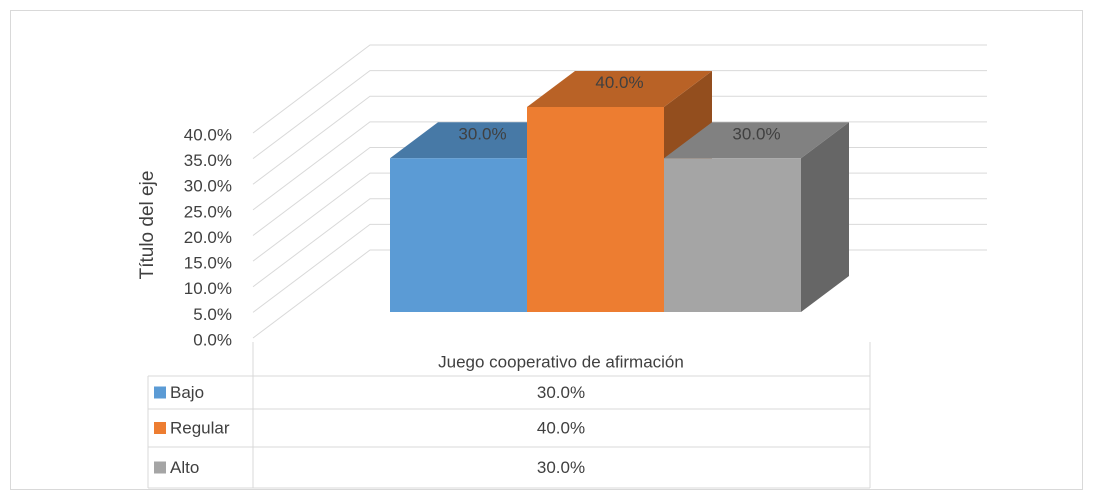  What do you see at coordinates (187, 392) in the screenshot?
I see `legend-label: Bajo` at bounding box center [187, 392].